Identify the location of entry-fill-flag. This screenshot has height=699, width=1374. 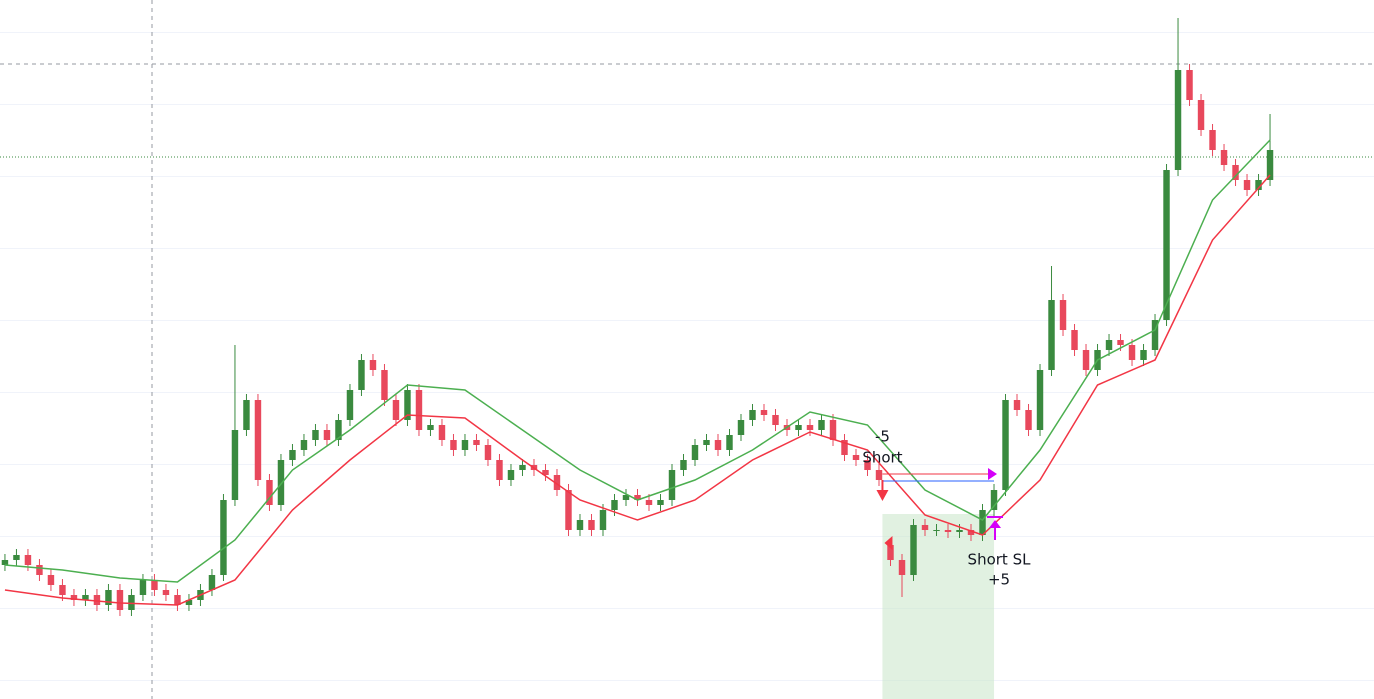
(888, 543).